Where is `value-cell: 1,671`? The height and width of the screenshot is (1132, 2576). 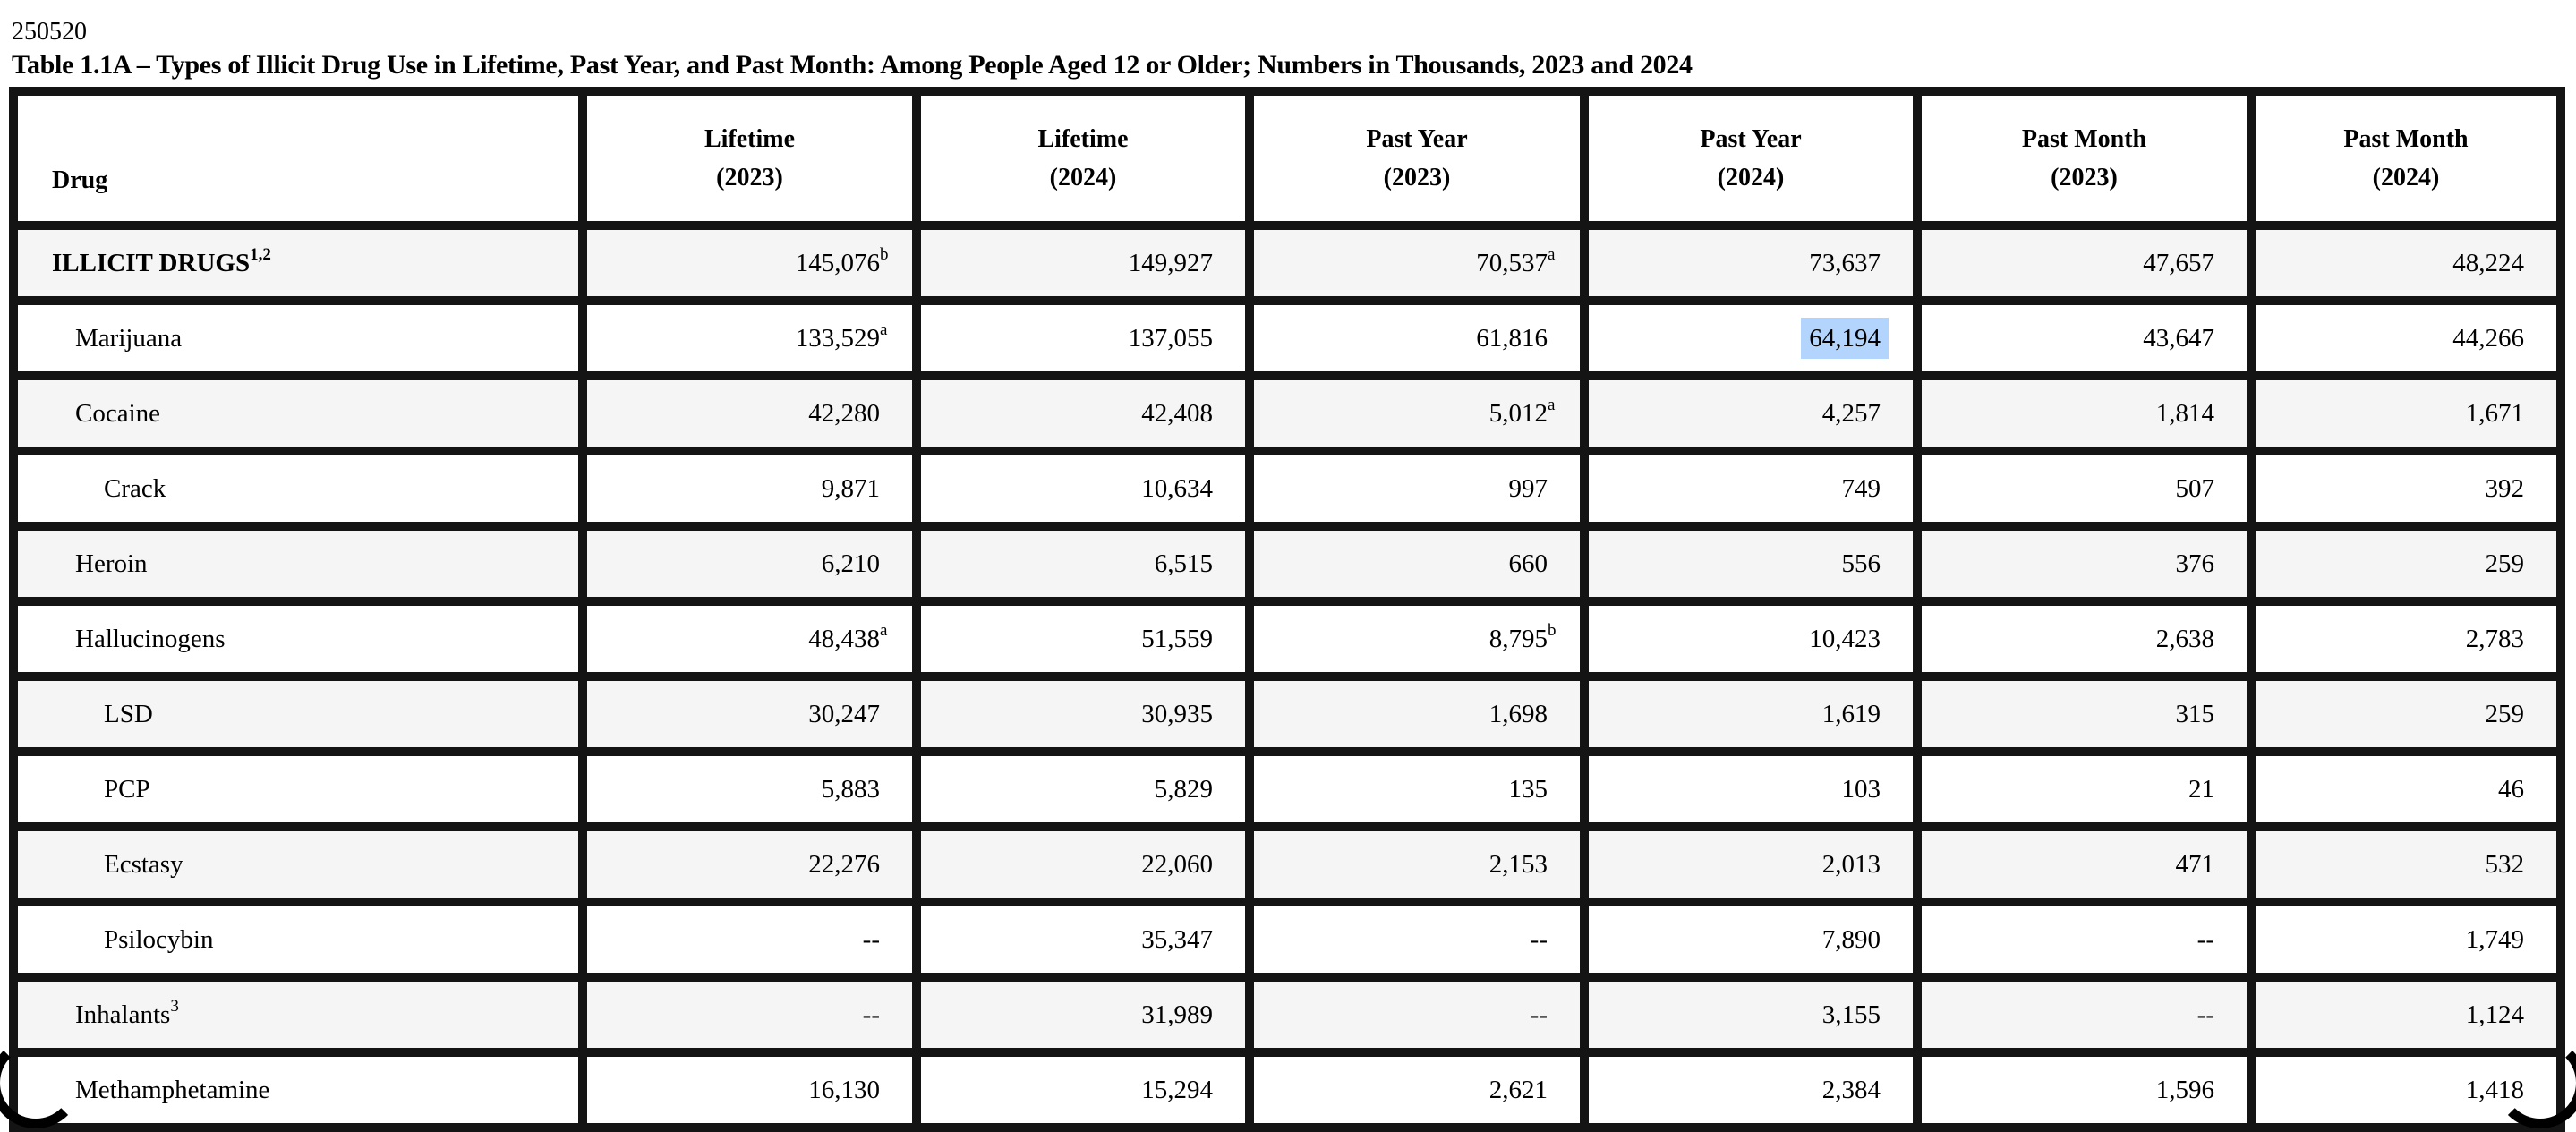 value-cell: 1,671 is located at coordinates (2406, 413).